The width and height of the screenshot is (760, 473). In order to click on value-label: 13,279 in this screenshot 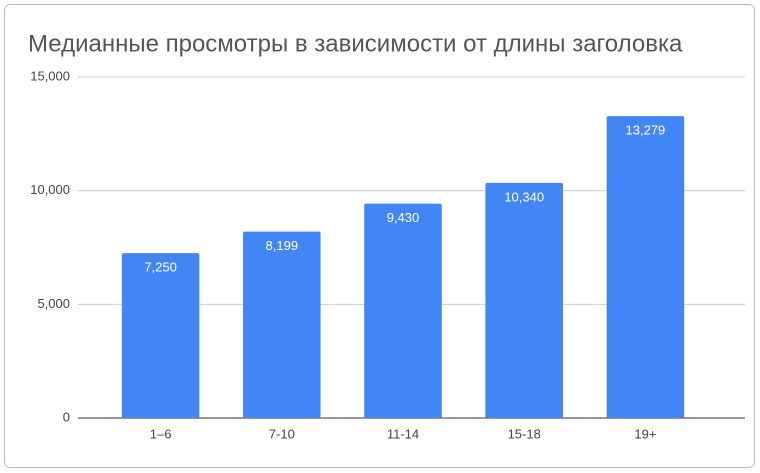, I will do `click(646, 130)`.